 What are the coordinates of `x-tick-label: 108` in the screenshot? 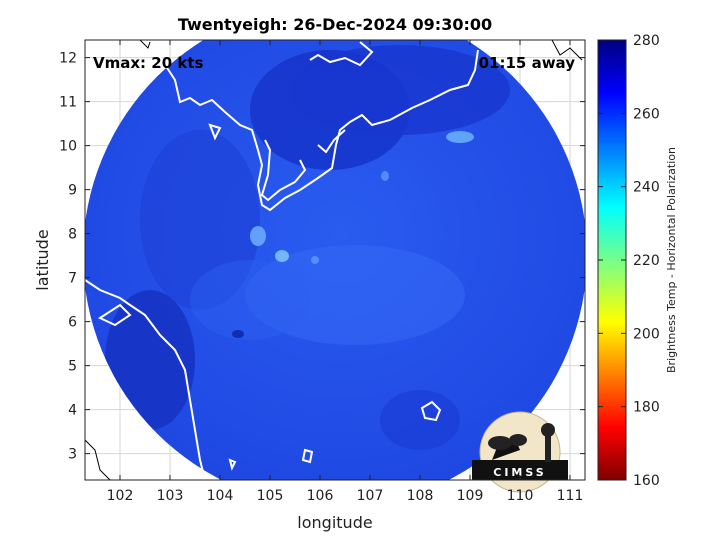 It's located at (420, 496).